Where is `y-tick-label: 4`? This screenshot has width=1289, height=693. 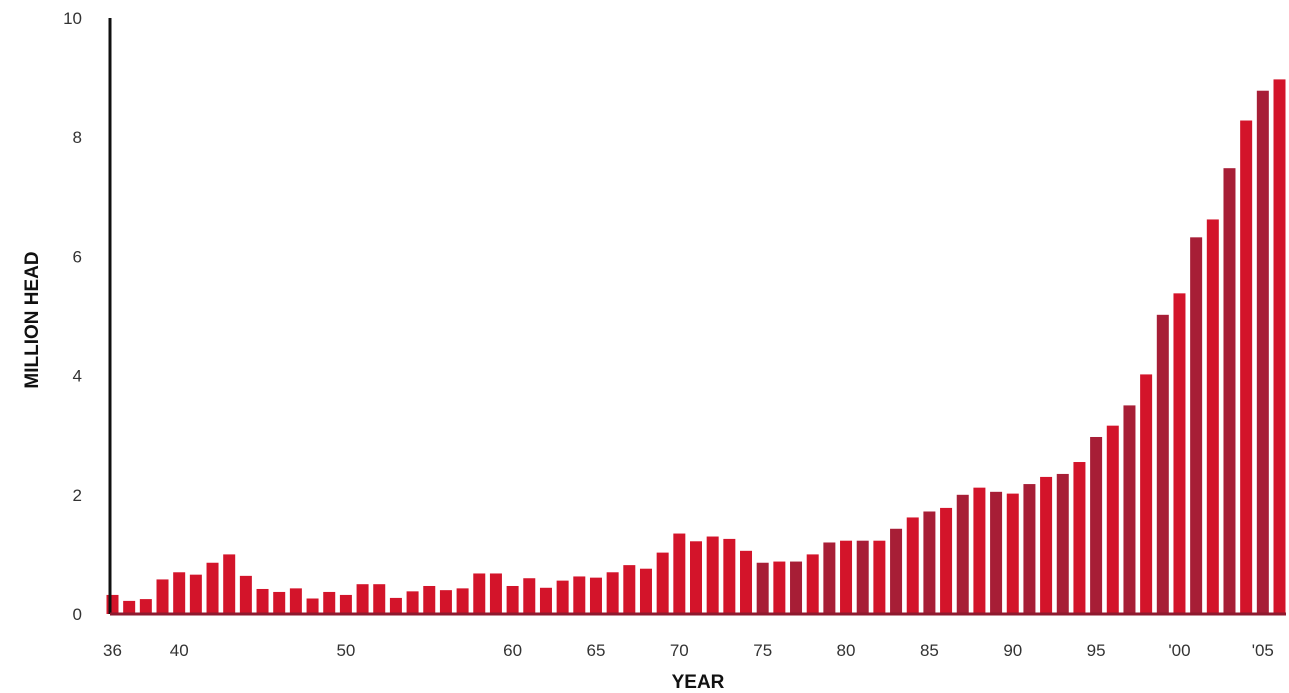
y-tick-label: 4 is located at coordinates (77, 376).